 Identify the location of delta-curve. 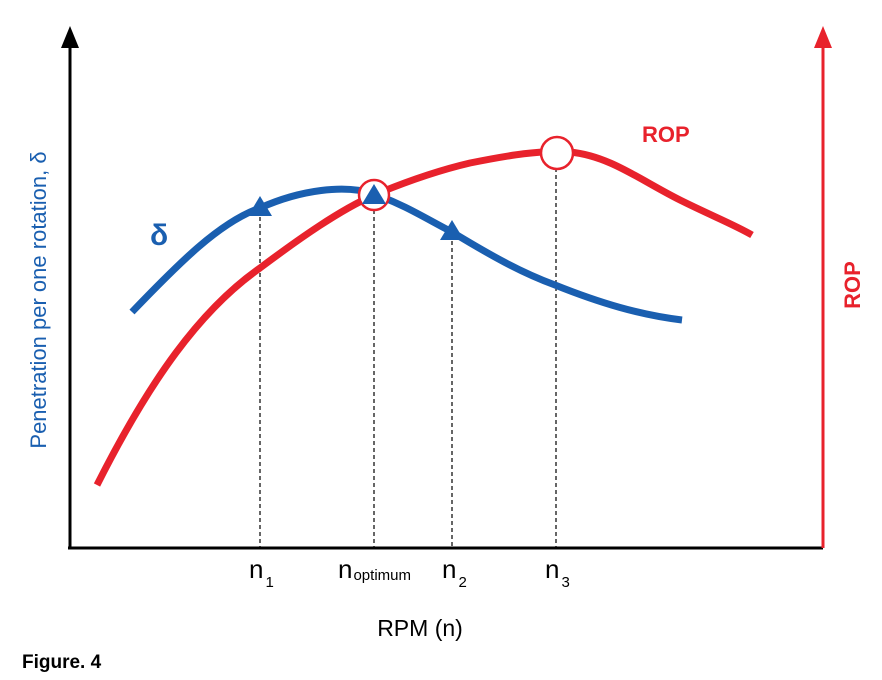
(406, 254).